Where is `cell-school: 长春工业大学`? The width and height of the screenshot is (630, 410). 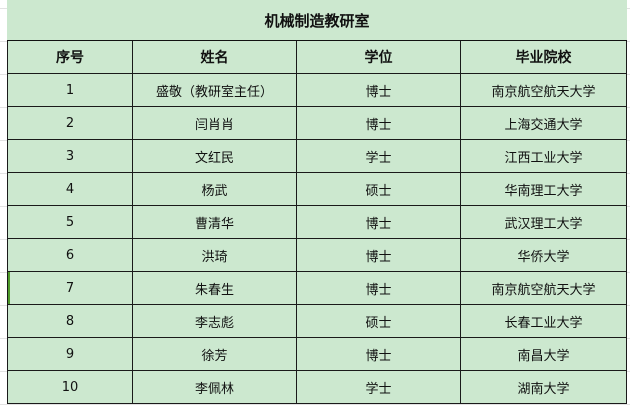 cell-school: 长春工业大学 is located at coordinates (543, 321).